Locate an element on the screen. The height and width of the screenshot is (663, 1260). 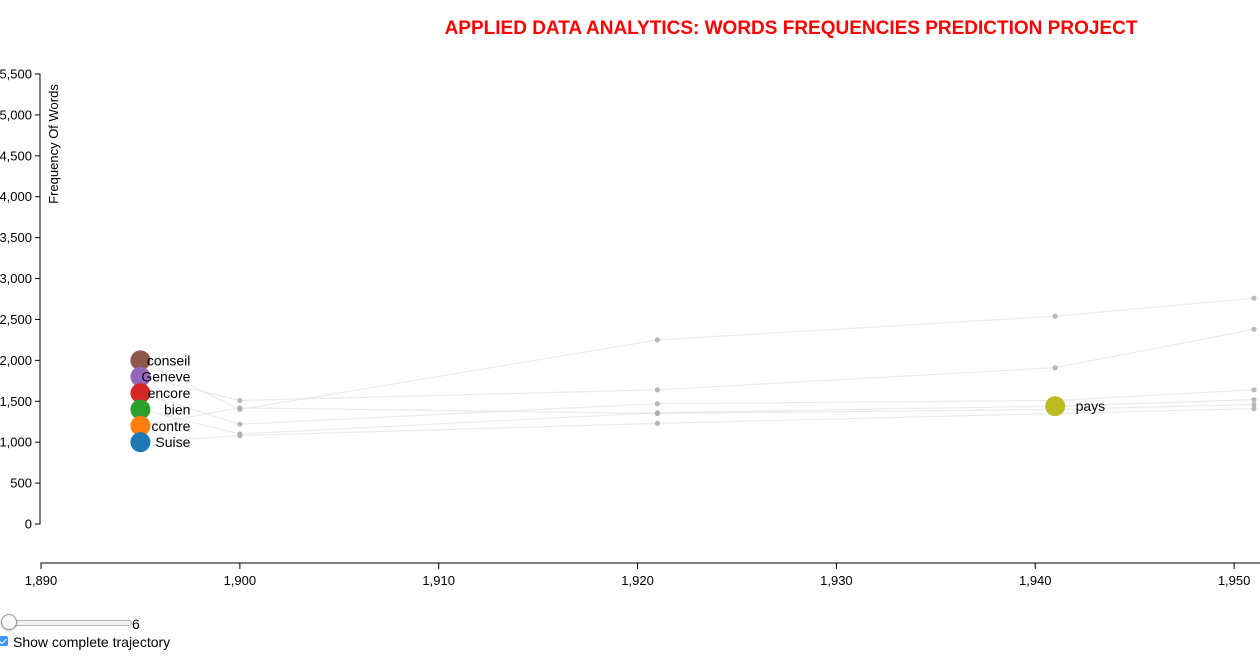
data-label: encore is located at coordinates (169, 393).